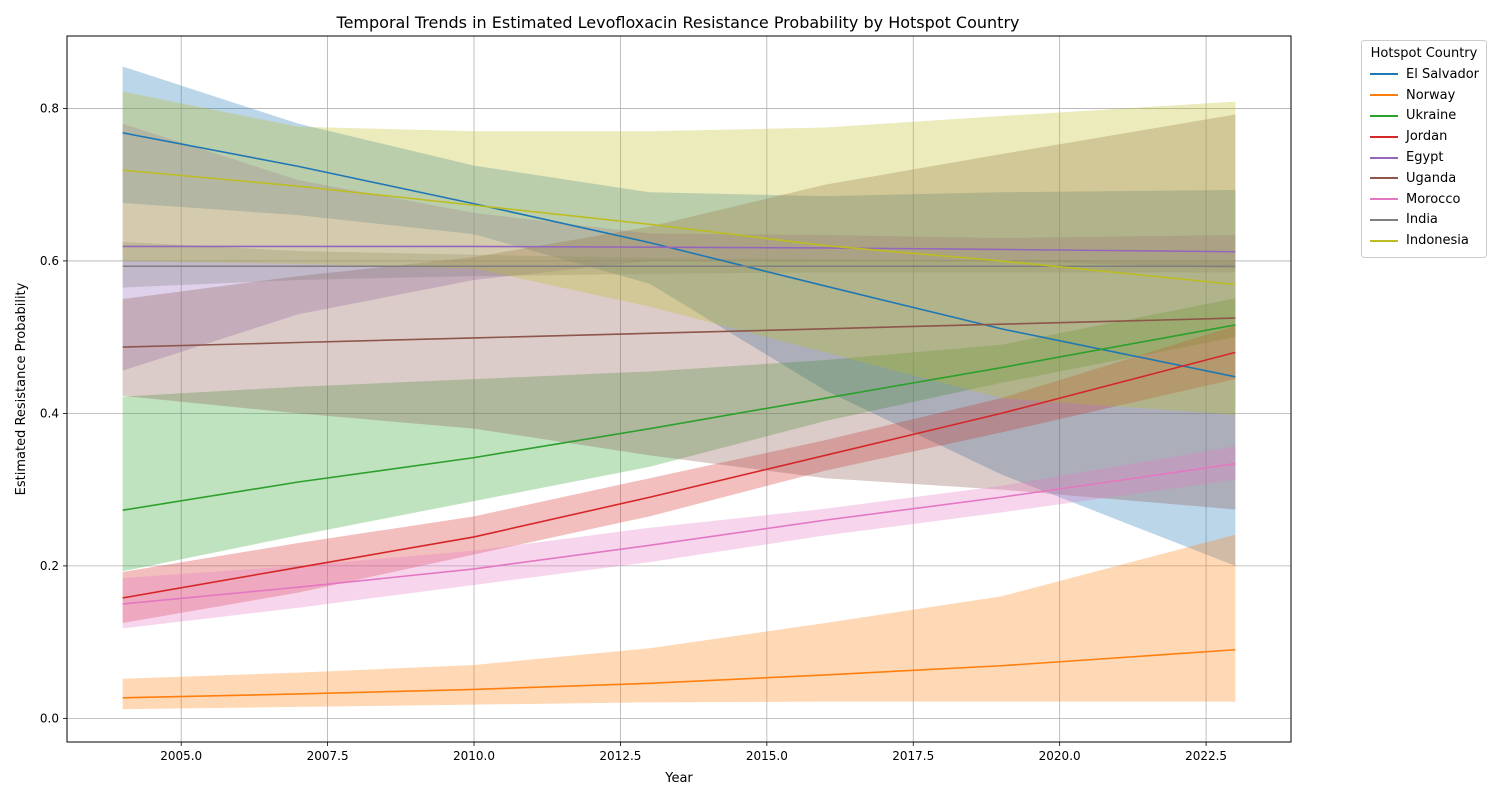 The image size is (1500, 804). Describe the element at coordinates (767, 756) in the screenshot. I see `x-tick-label: 2015.0` at that location.